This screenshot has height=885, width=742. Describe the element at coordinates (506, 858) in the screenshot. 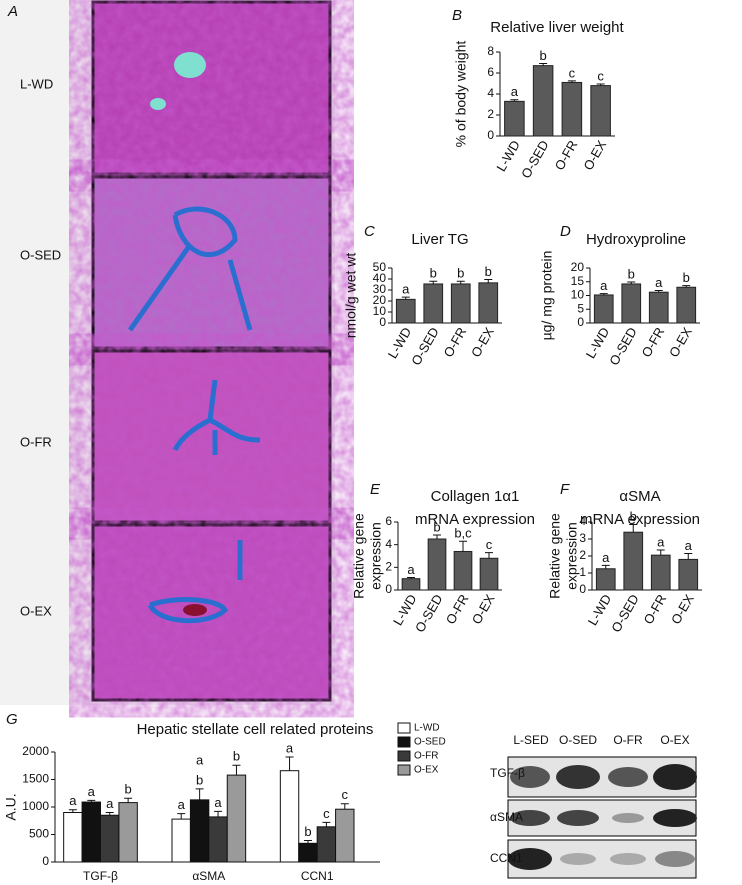

I see `blot-row: CCN1` at that location.